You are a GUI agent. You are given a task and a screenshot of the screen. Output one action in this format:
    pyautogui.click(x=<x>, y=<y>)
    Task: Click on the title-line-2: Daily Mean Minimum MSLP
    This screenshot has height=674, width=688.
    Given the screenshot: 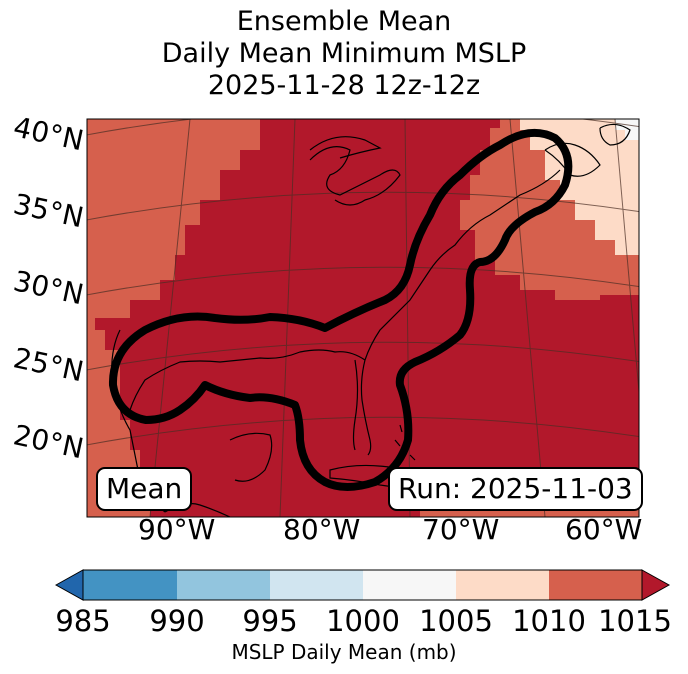 What is the action you would take?
    pyautogui.click(x=344, y=53)
    